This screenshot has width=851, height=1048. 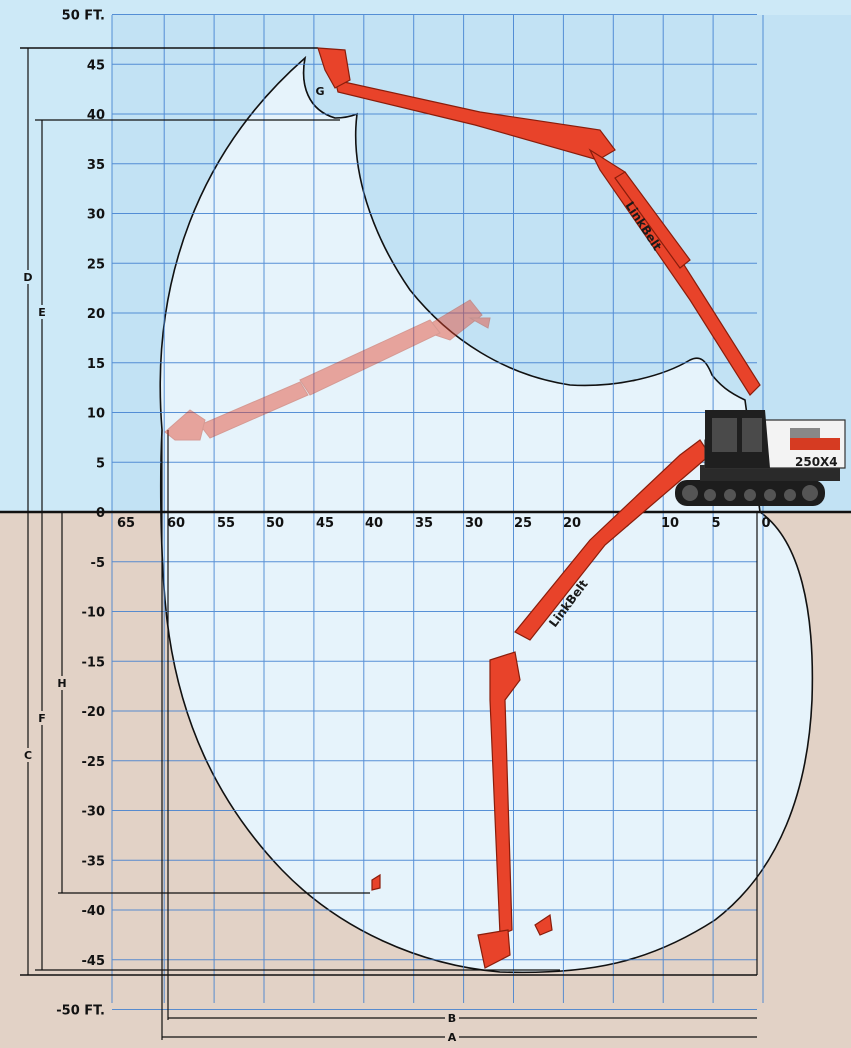 What do you see at coordinates (126, 523) in the screenshot?
I see `x-tick-label: 65` at bounding box center [126, 523].